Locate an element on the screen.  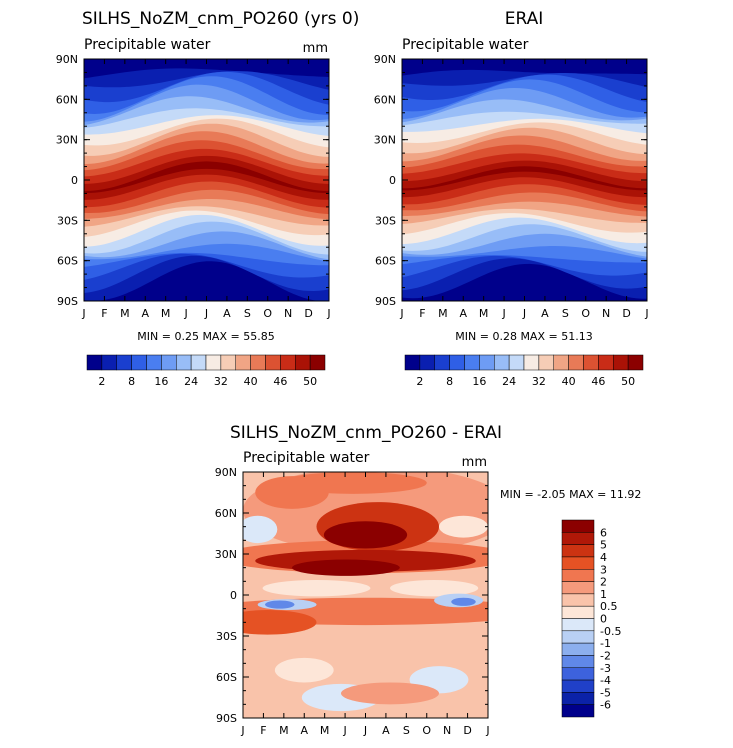
panel-obs-colorbar: 2 8 16 24 32 40 46 50 is located at coordinates (524, 371).